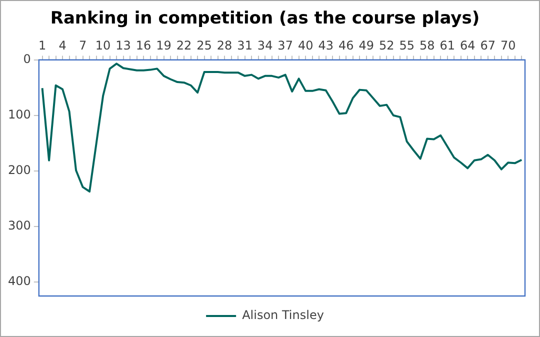 The height and width of the screenshot is (337, 540). I want to click on x-tick-label: 7, so click(82, 45).